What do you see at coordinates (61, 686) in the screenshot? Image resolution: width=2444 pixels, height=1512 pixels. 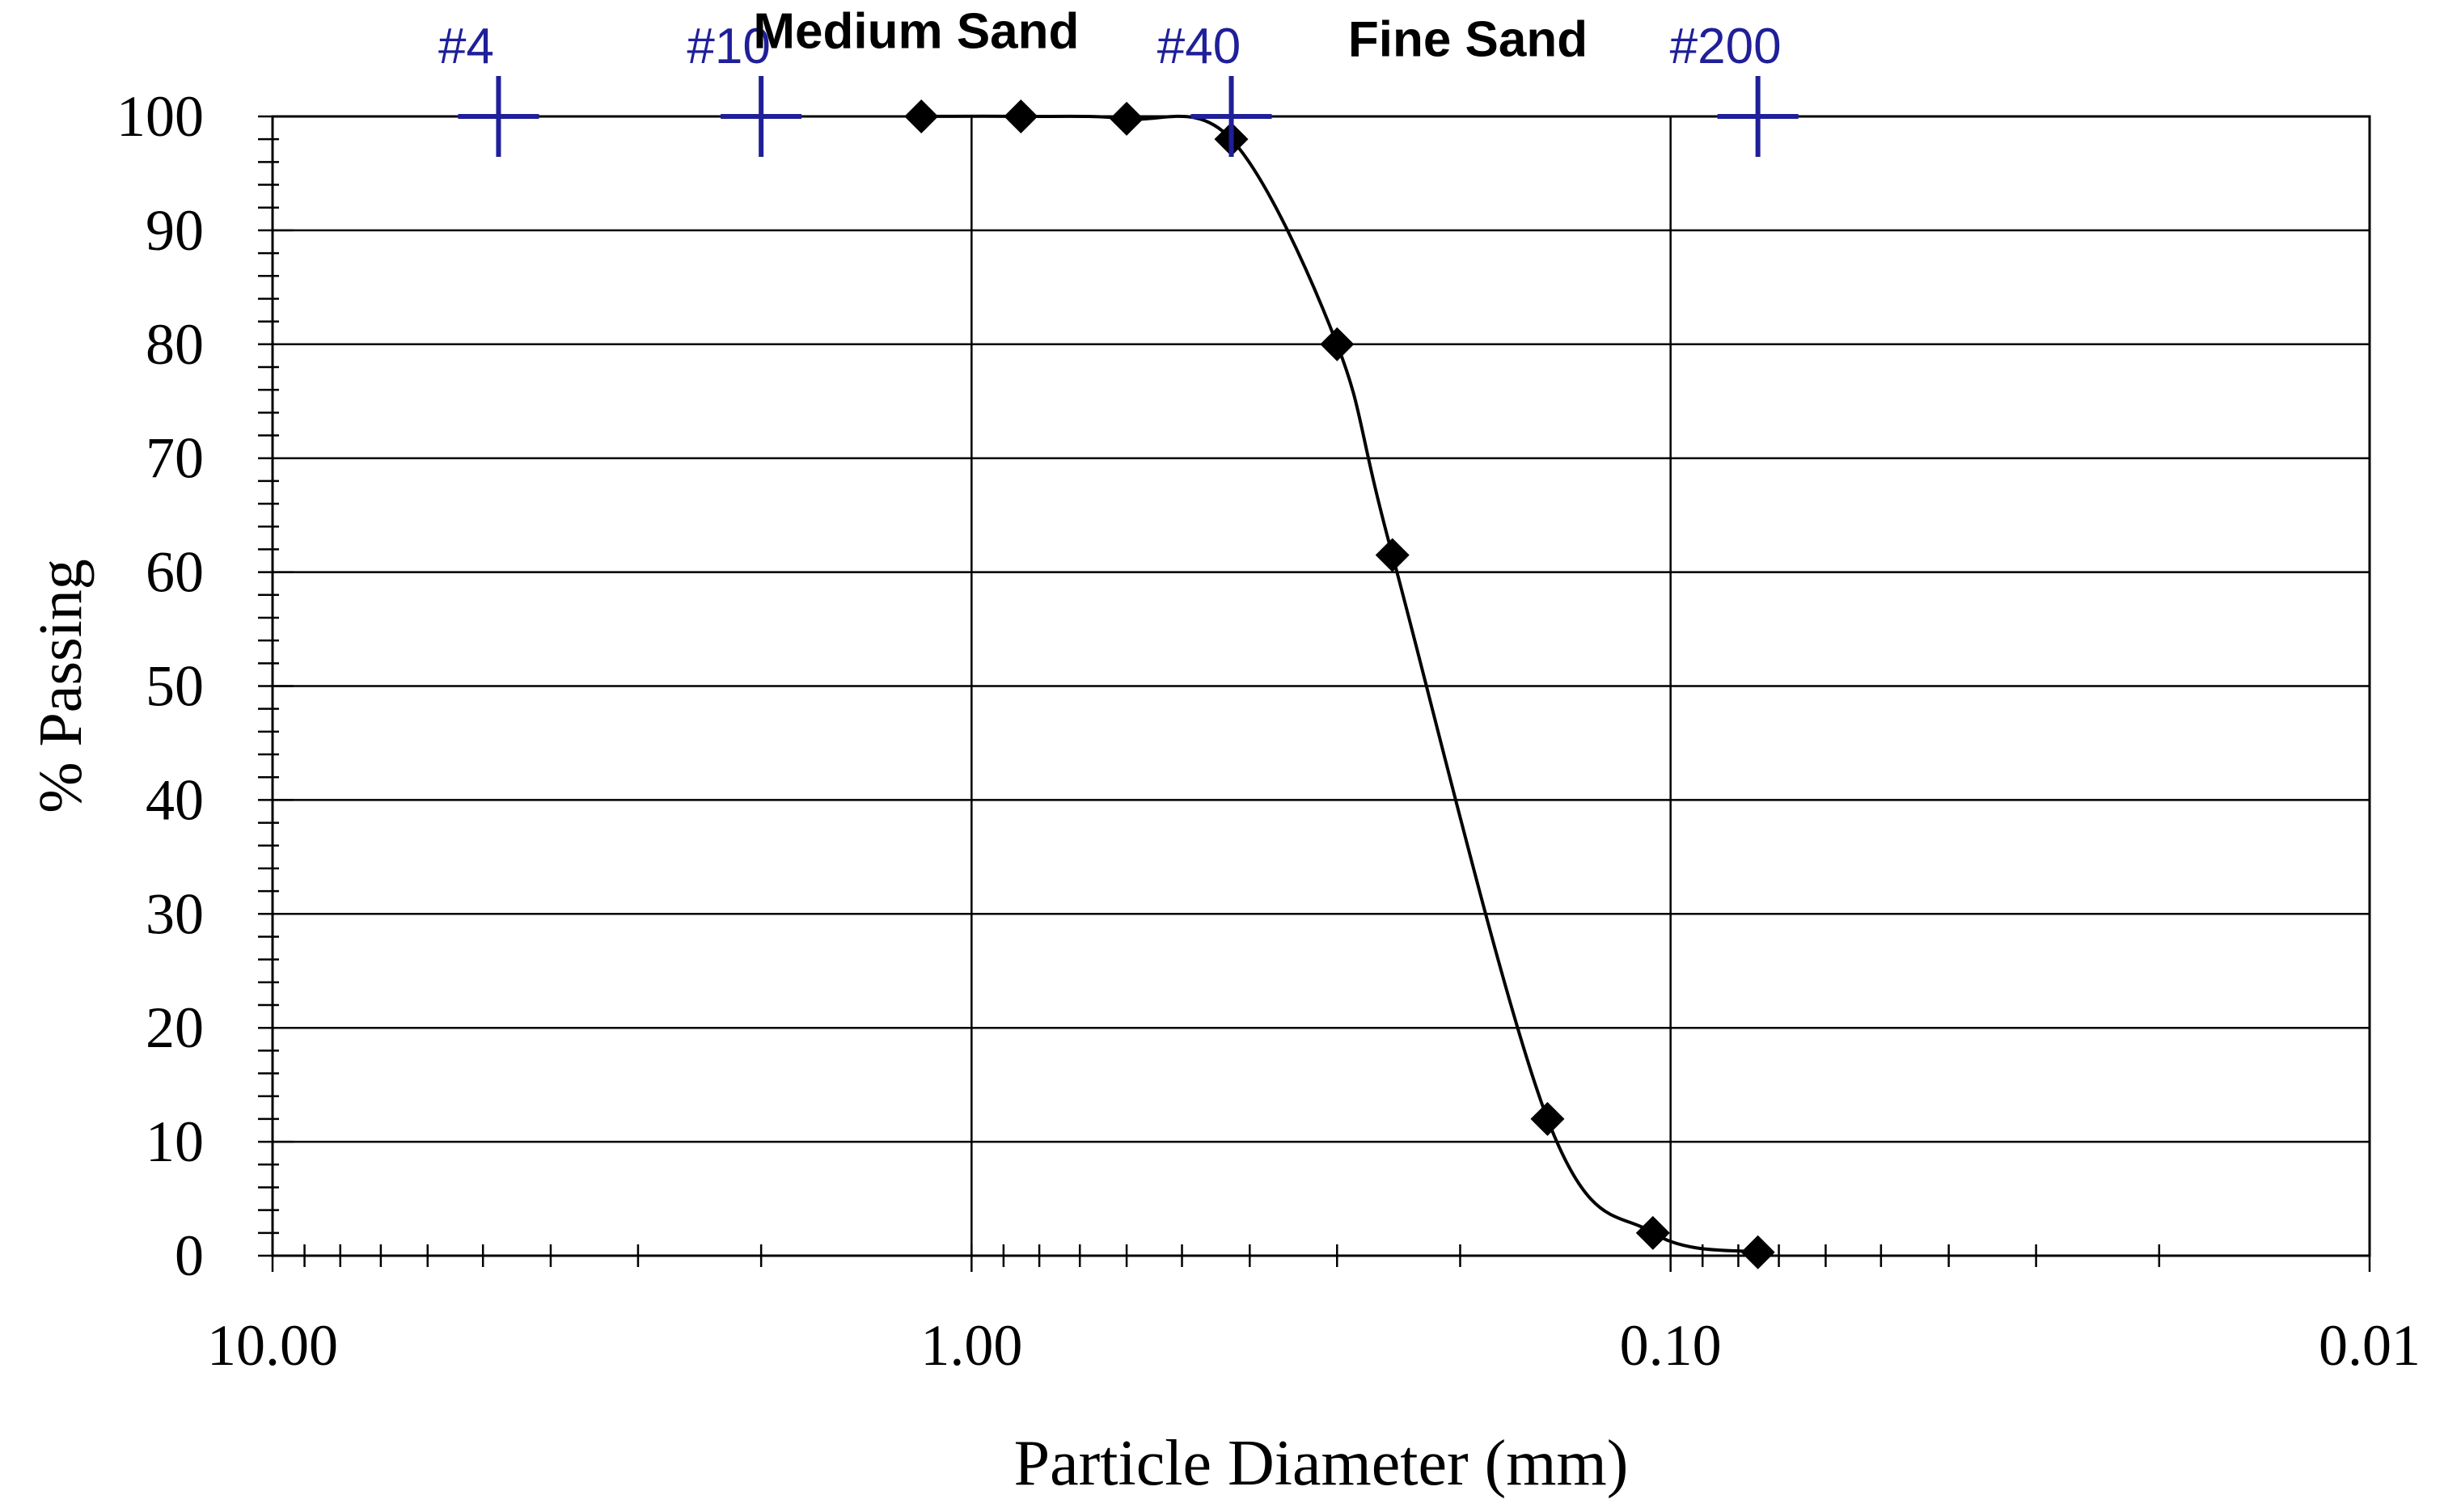 I see `y-axis-label: % Passing` at bounding box center [61, 686].